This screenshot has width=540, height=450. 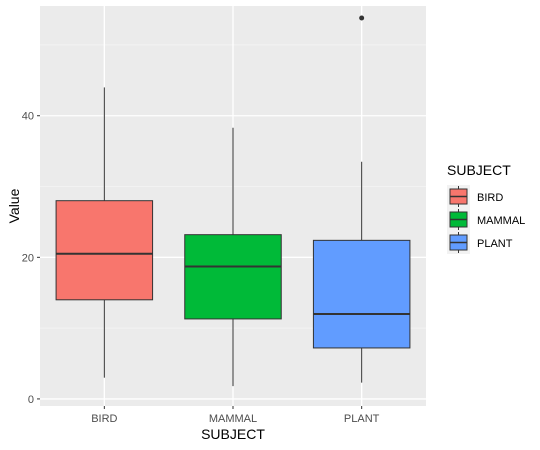 I want to click on y-tick-label: 0, so click(x=31, y=400).